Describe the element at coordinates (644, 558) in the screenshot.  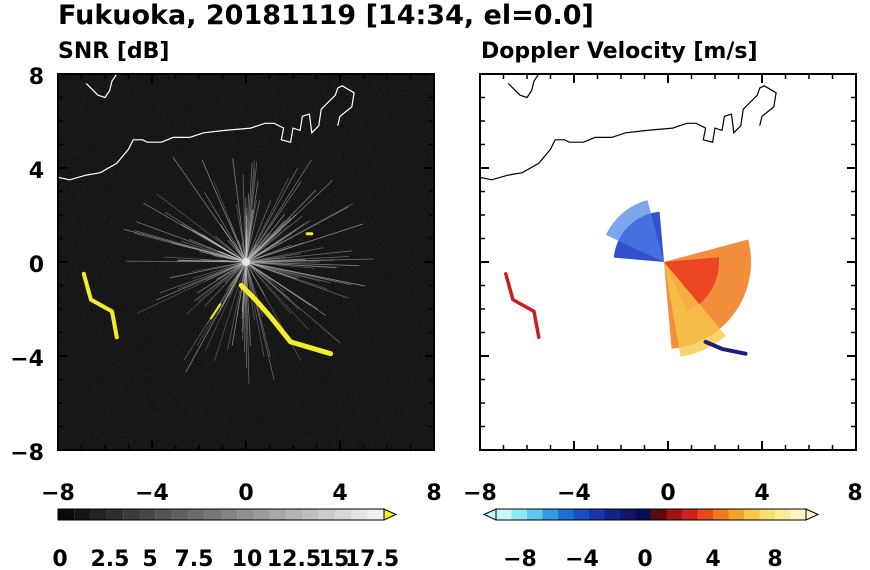
I see `vel-cbar-label: 0` at that location.